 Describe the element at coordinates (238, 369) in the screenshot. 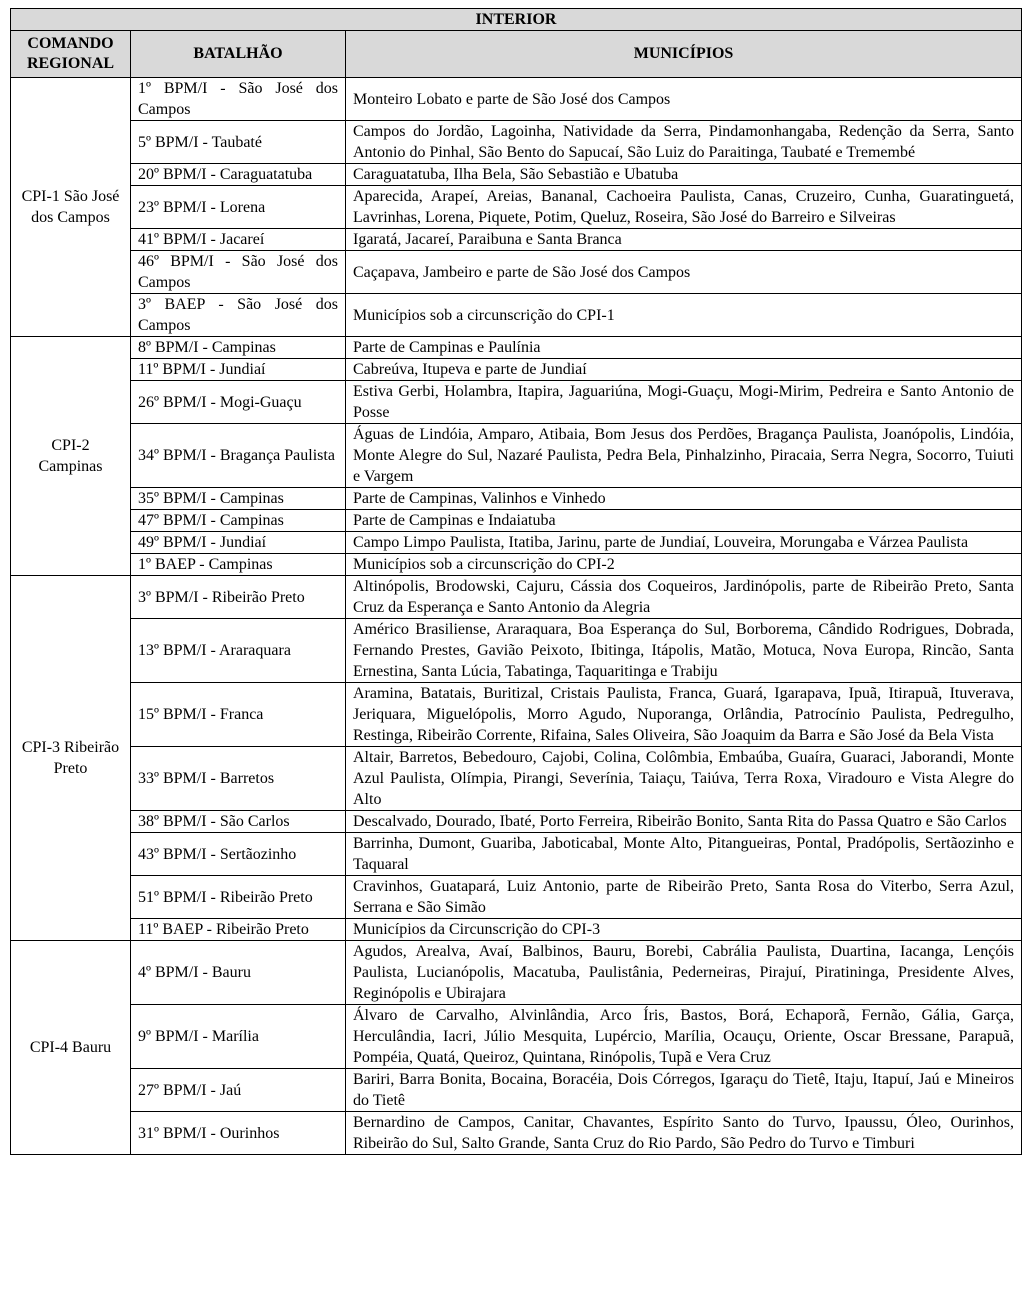

I see `batalhao-cell: 11º BPM/I - Jundiaí` at that location.